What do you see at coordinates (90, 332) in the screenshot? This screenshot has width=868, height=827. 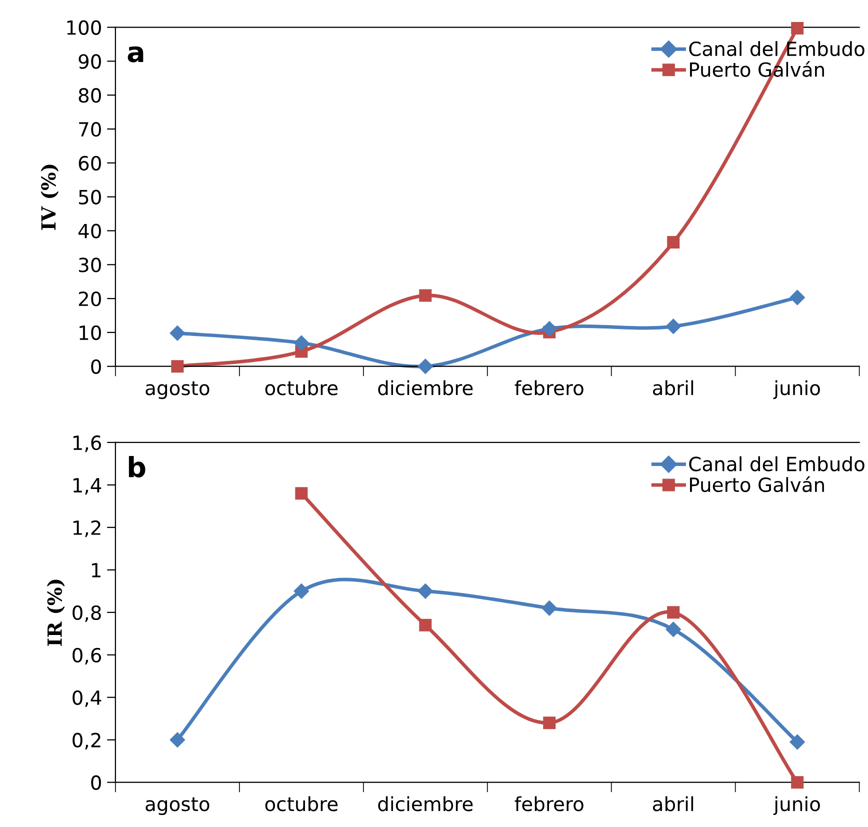 I see `y-tick-label: 10` at bounding box center [90, 332].